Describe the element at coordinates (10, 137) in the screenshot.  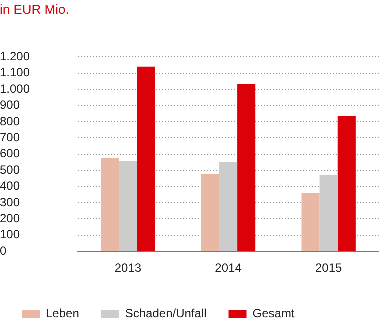
I see `y-tick-label: 700` at that location.